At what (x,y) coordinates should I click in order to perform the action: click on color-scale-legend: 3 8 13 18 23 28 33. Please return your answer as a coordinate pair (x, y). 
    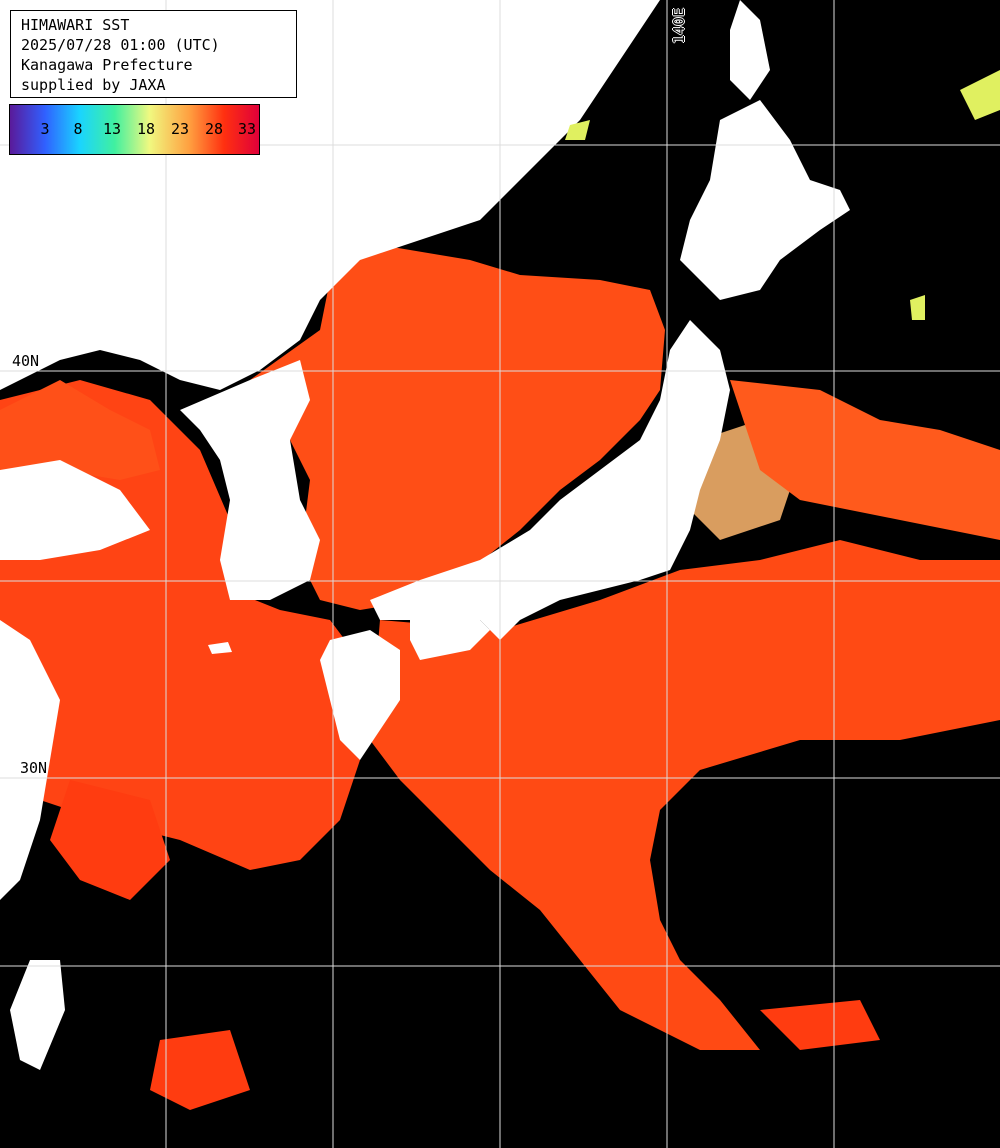
    Looking at the image, I should click on (134, 129).